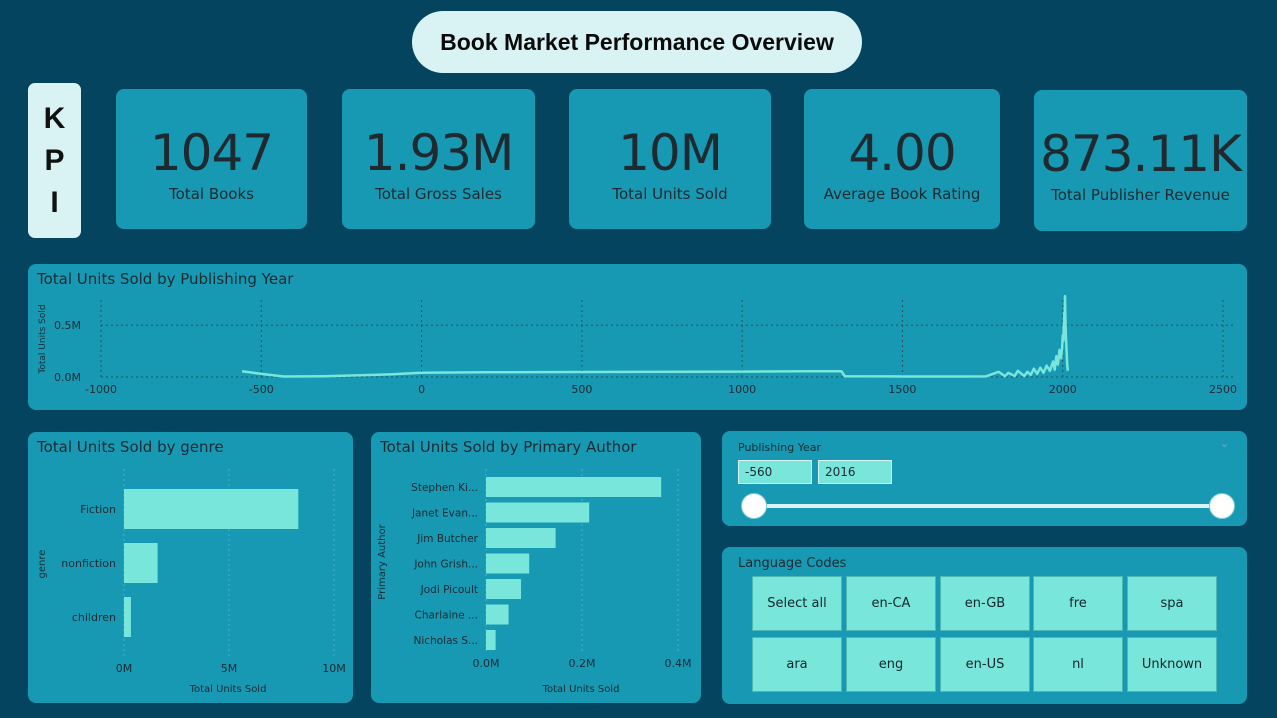 This screenshot has width=1277, height=718. What do you see at coordinates (985, 664) in the screenshot?
I see `lang-option-en-us: en-US` at bounding box center [985, 664].